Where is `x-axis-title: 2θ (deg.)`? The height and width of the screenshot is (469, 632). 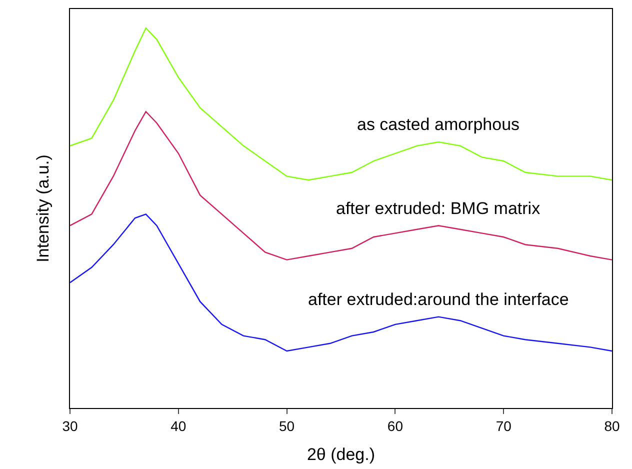
x-axis-title: 2θ (deg.) is located at coordinates (341, 454).